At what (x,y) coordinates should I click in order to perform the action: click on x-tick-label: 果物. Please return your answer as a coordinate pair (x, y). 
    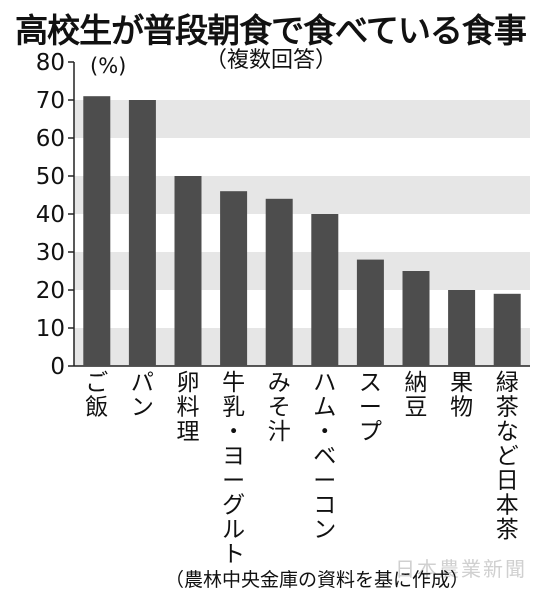
    Looking at the image, I should click on (461, 395).